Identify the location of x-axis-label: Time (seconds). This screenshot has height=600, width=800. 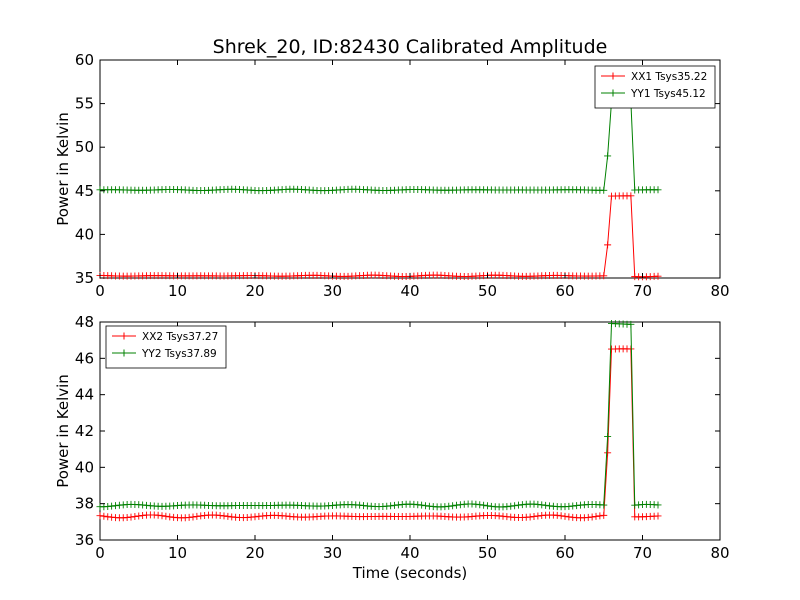
(410, 573).